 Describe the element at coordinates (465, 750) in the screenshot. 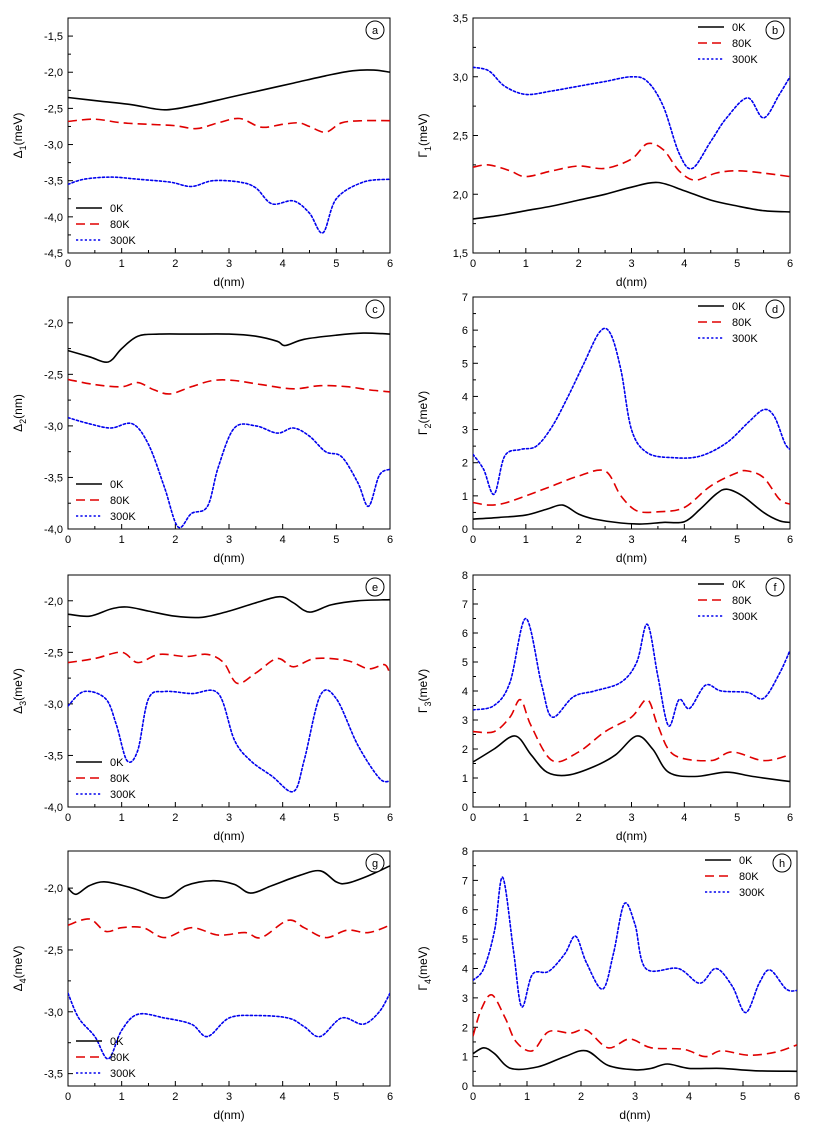

I see `y-tick-label: 2` at that location.